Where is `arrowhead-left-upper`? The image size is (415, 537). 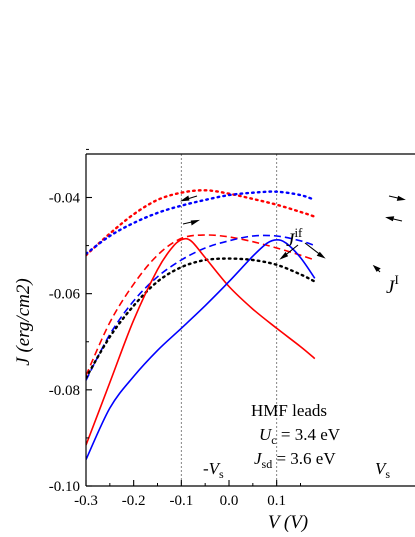 arrowhead-left-upper is located at coordinates (185, 198).